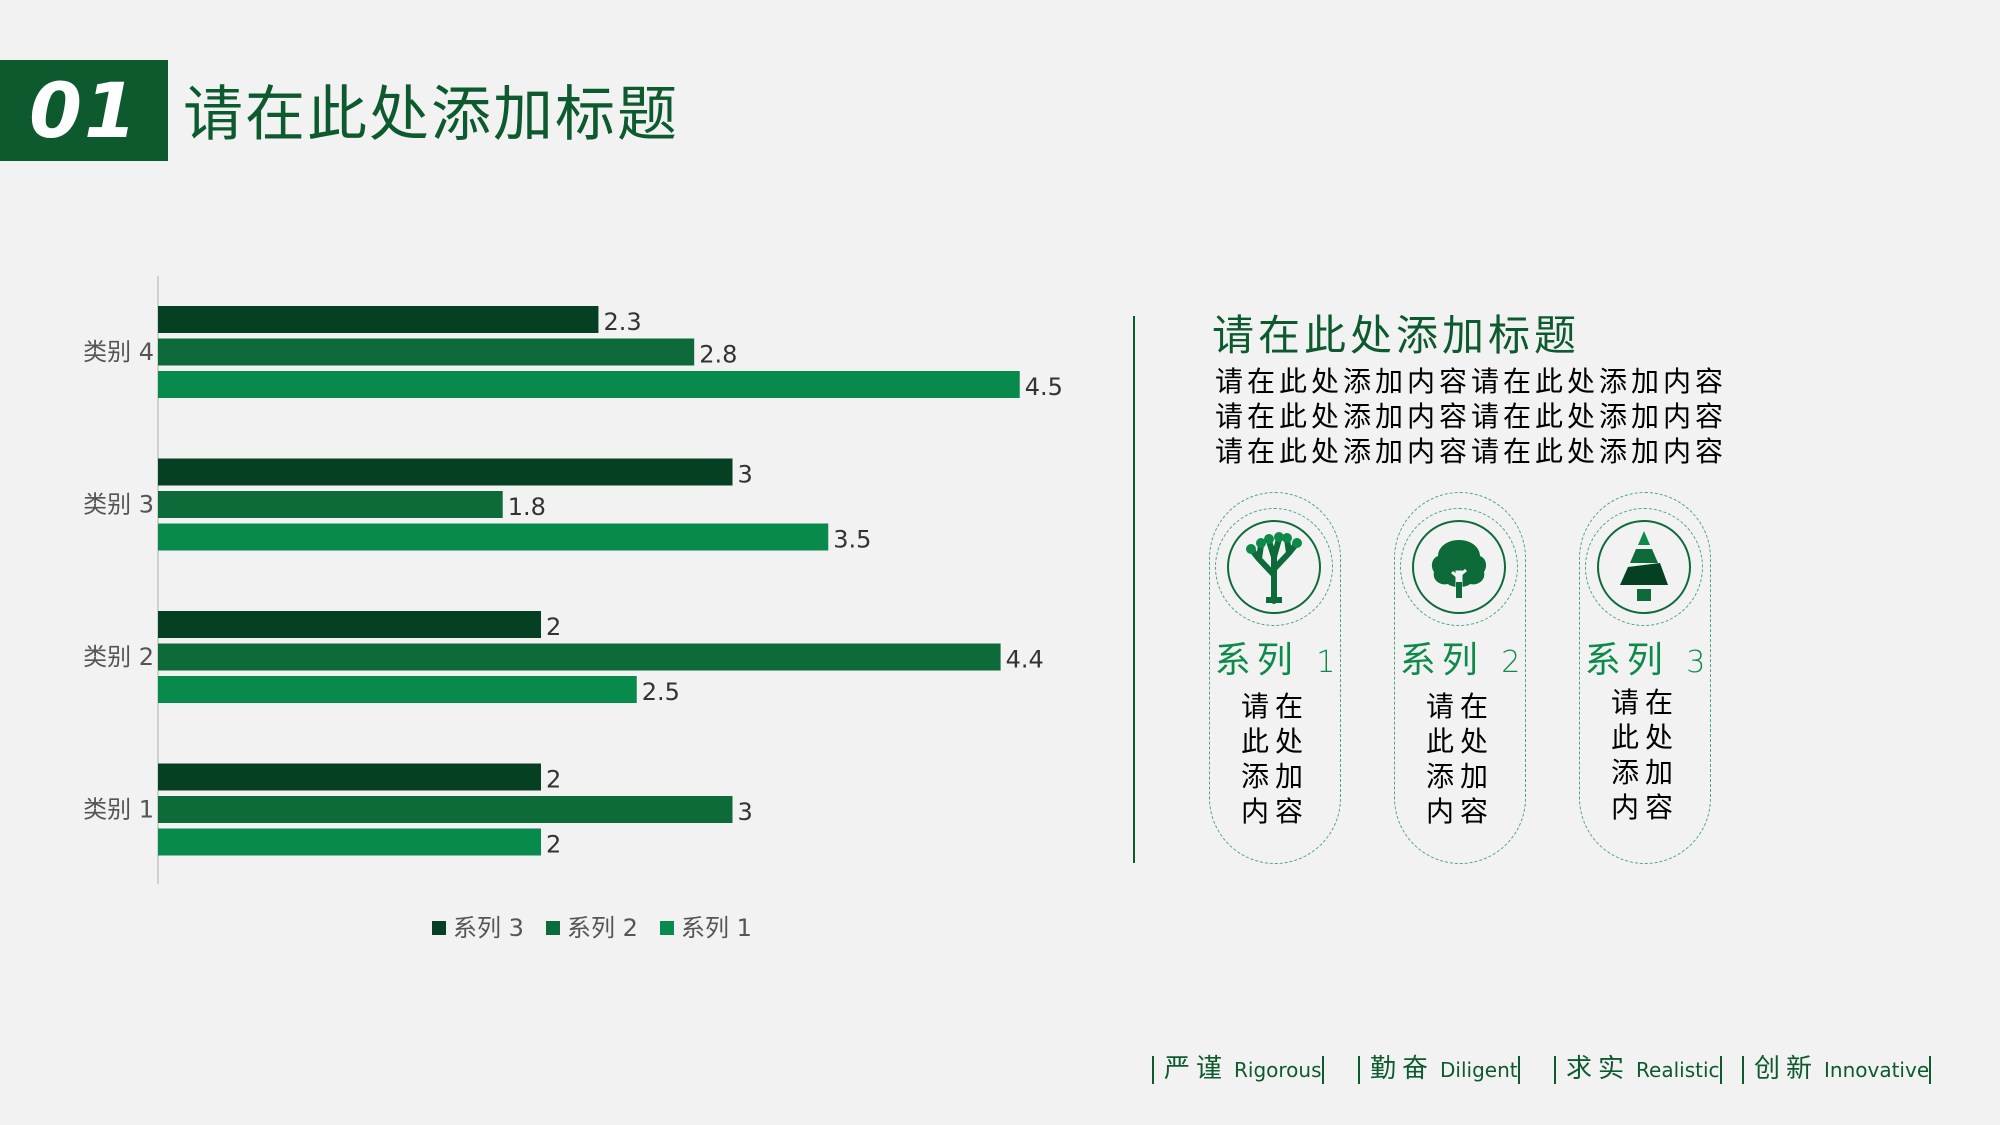 The height and width of the screenshot is (1125, 2000). What do you see at coordinates (1837, 1066) in the screenshot?
I see `footer-item: 创新 Innovative` at bounding box center [1837, 1066].